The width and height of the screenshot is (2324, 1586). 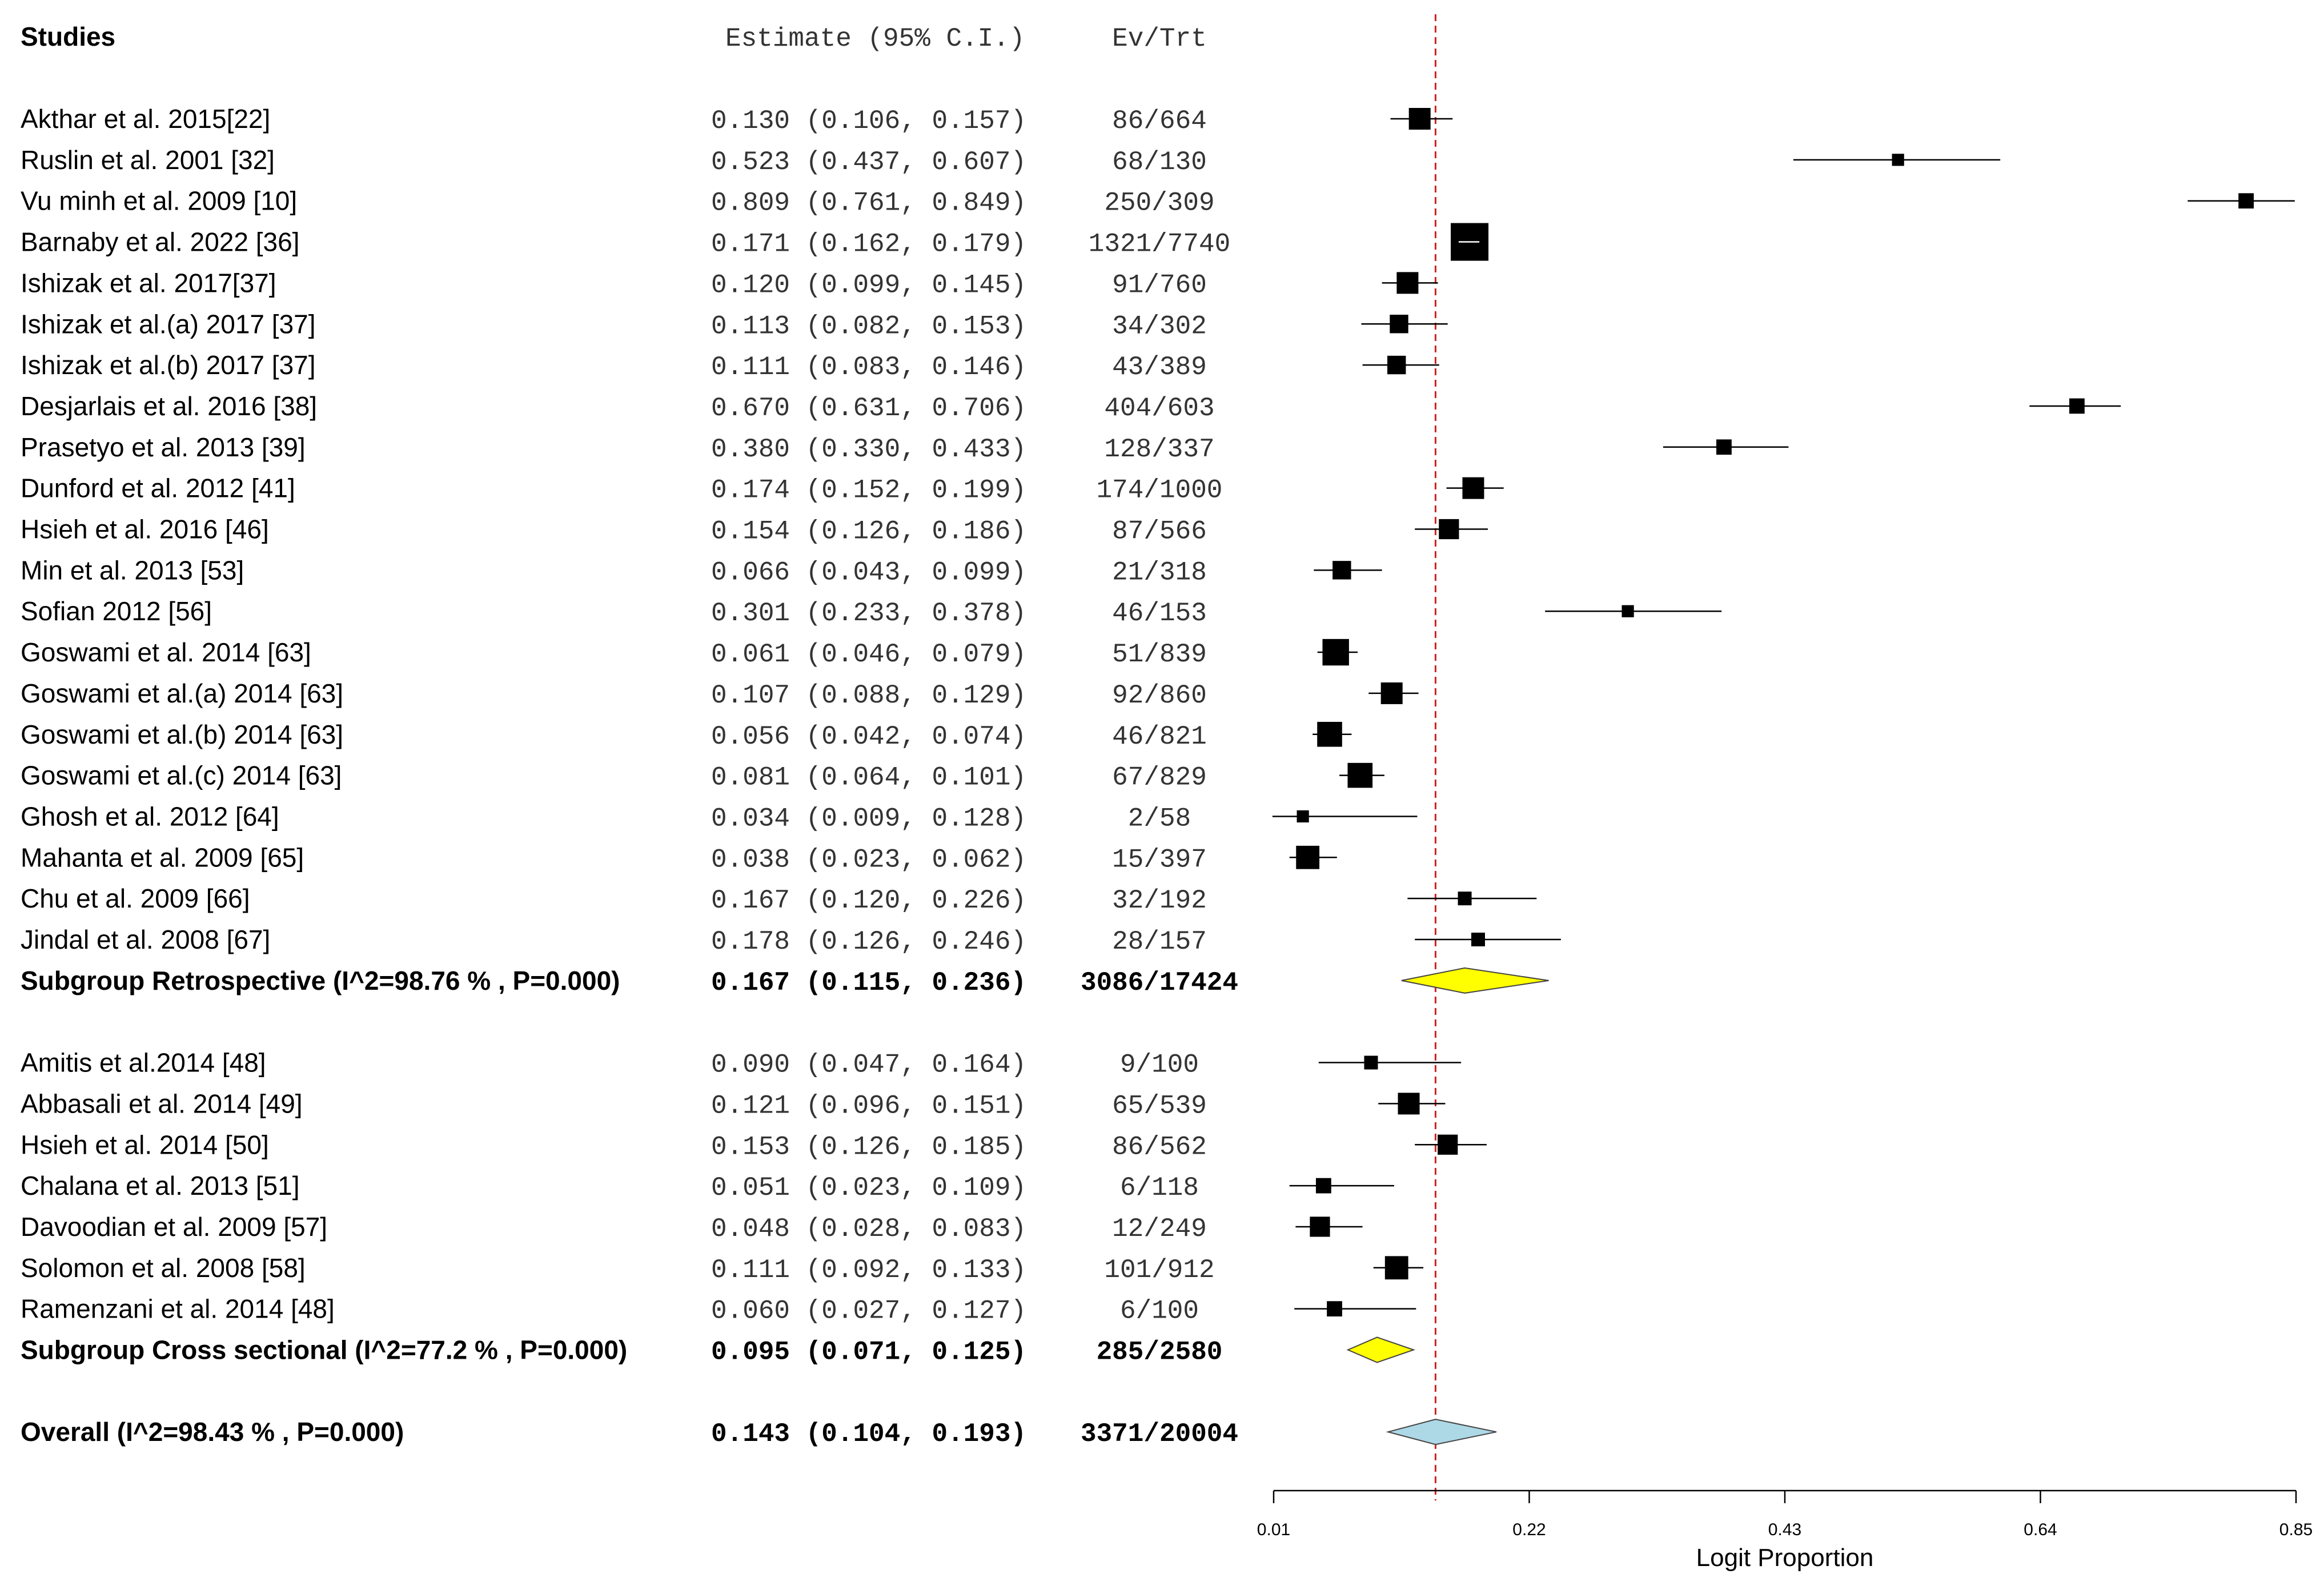 What do you see at coordinates (868, 1188) in the screenshot?
I see `estimate-ci: 0.051 (0.023, 0.109)` at bounding box center [868, 1188].